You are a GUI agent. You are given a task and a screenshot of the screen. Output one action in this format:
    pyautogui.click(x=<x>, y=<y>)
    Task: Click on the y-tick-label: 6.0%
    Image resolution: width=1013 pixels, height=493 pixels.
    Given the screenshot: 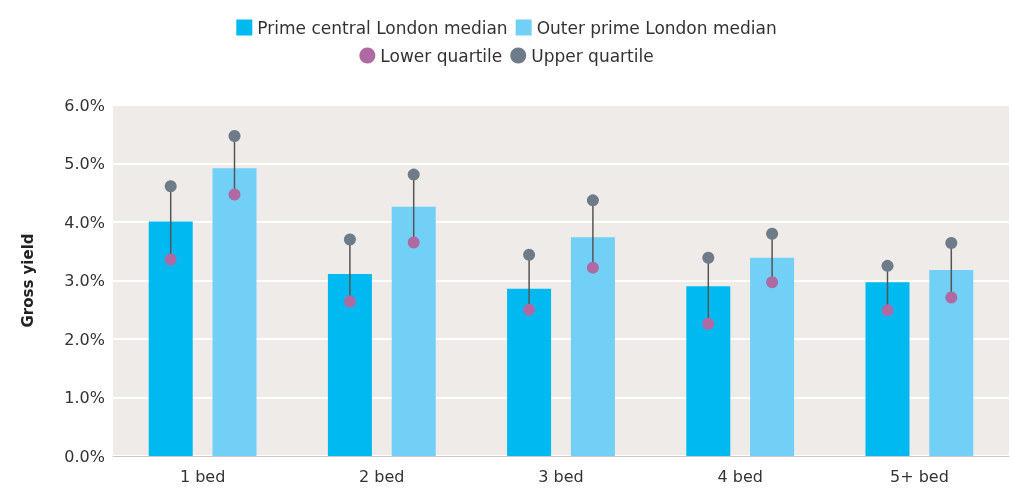 What is the action you would take?
    pyautogui.click(x=84, y=105)
    